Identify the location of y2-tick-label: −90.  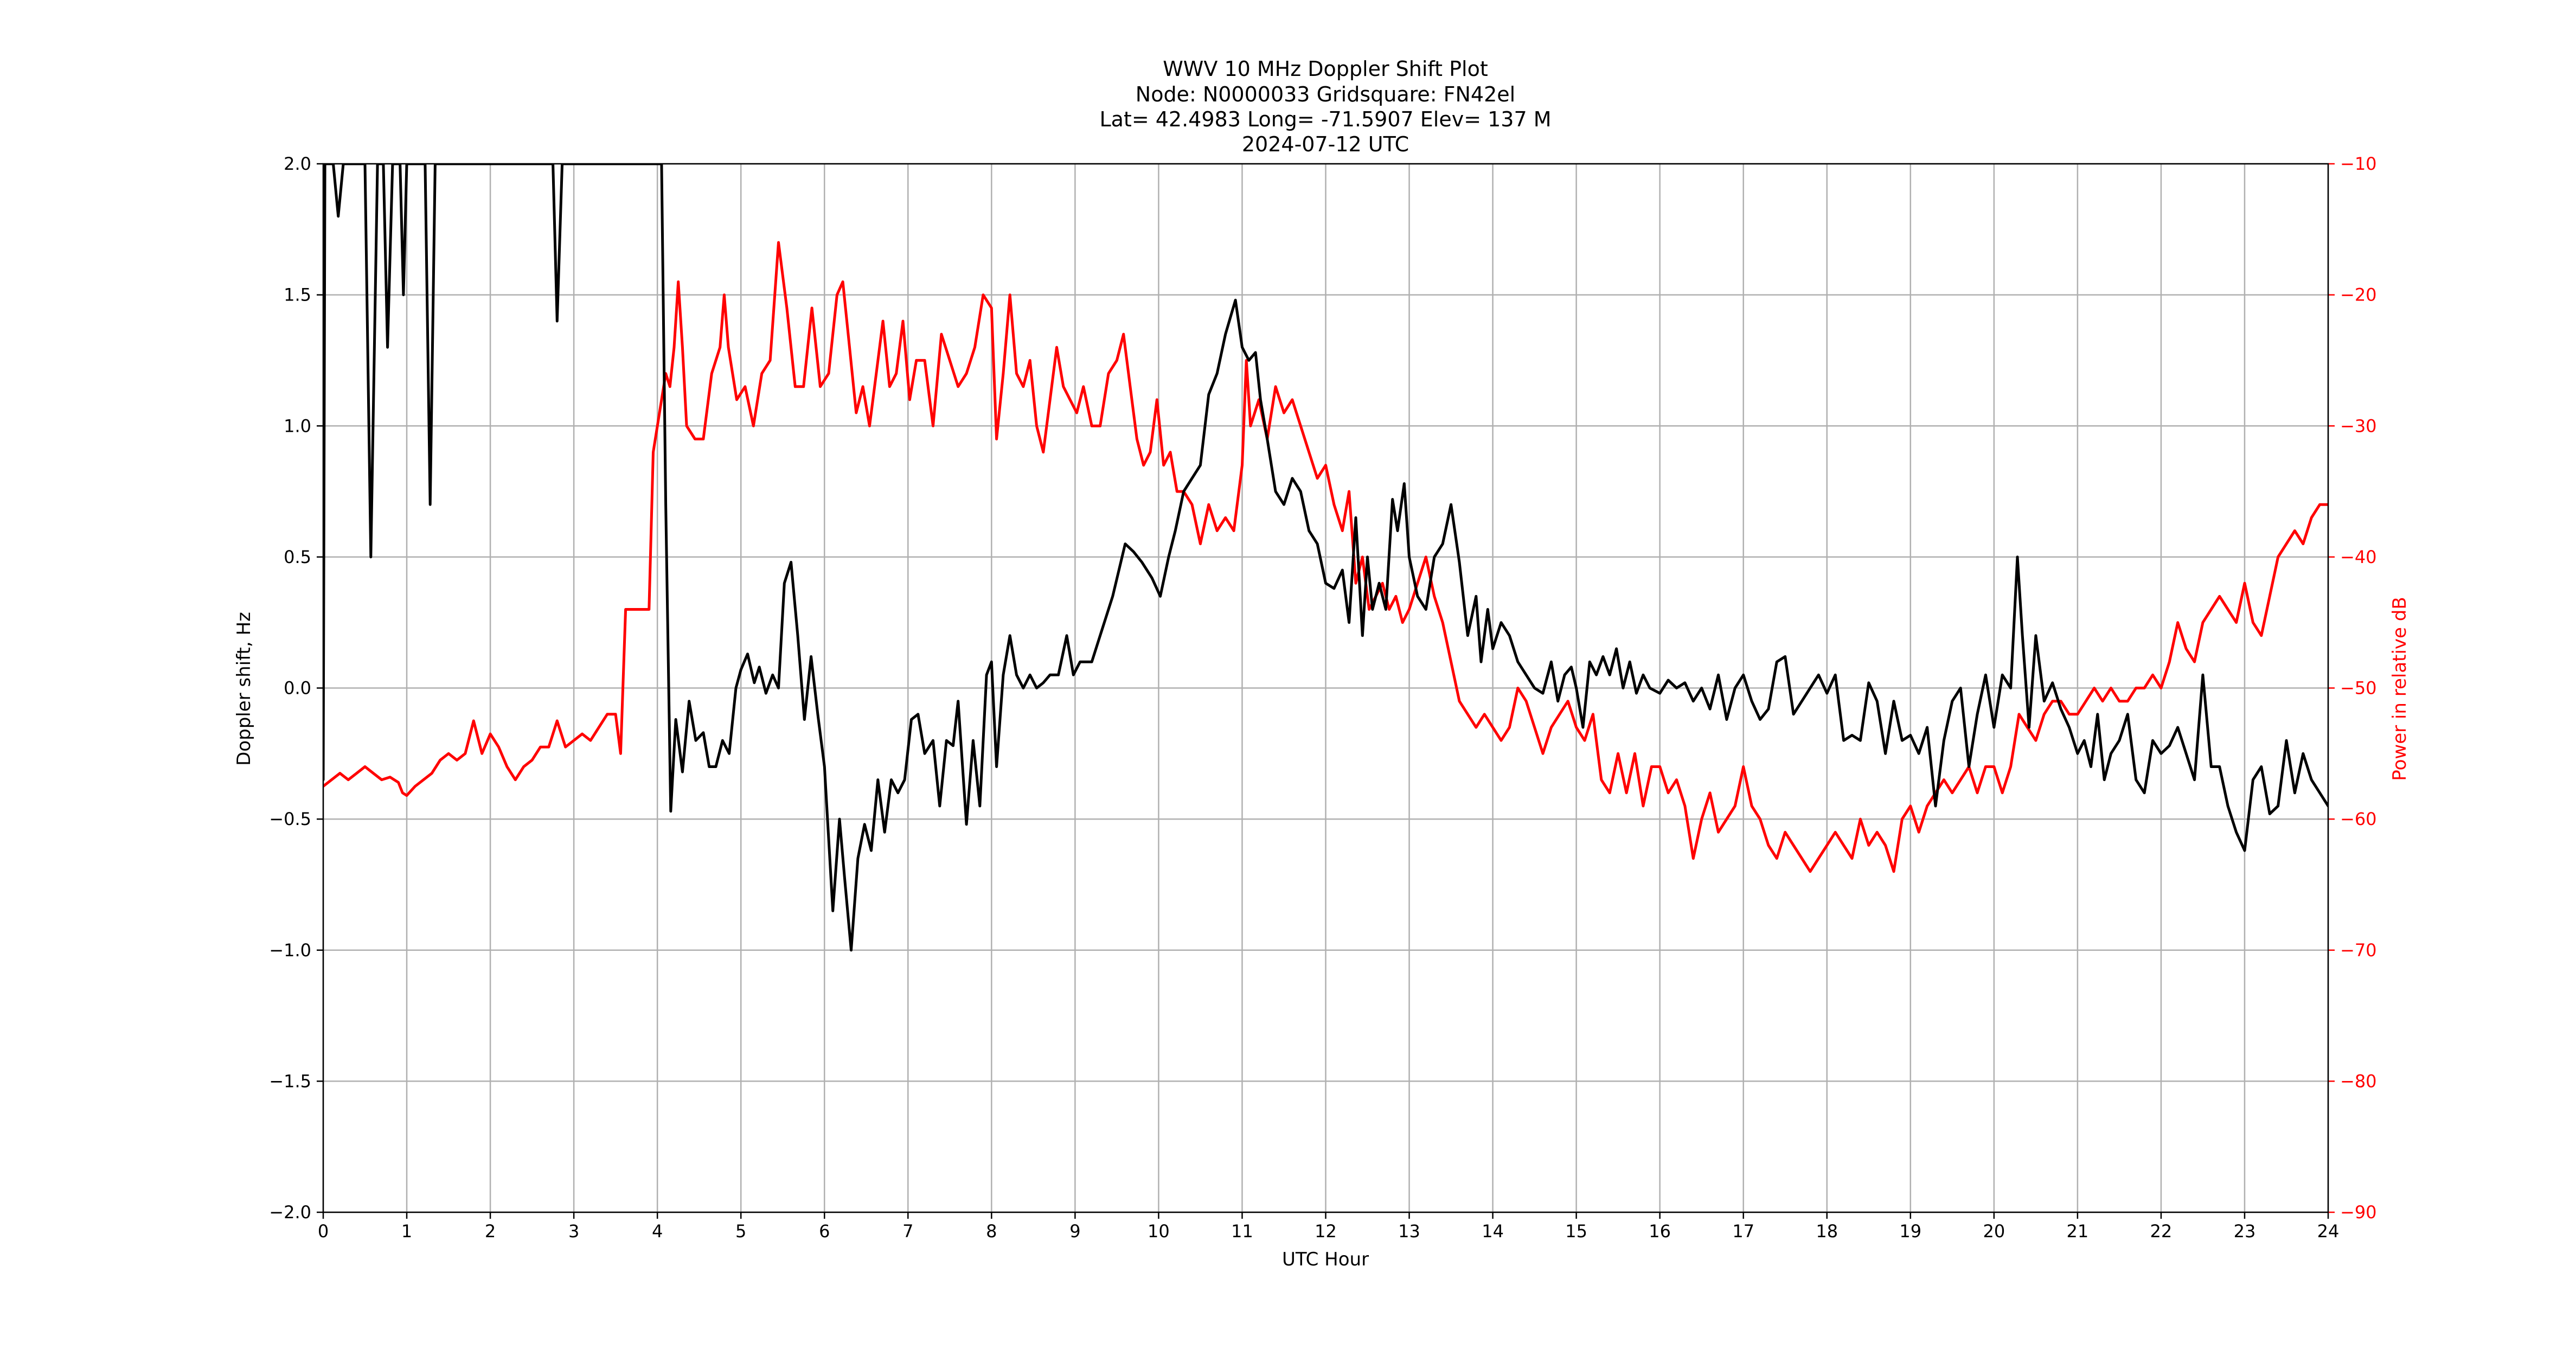
(2358, 1212).